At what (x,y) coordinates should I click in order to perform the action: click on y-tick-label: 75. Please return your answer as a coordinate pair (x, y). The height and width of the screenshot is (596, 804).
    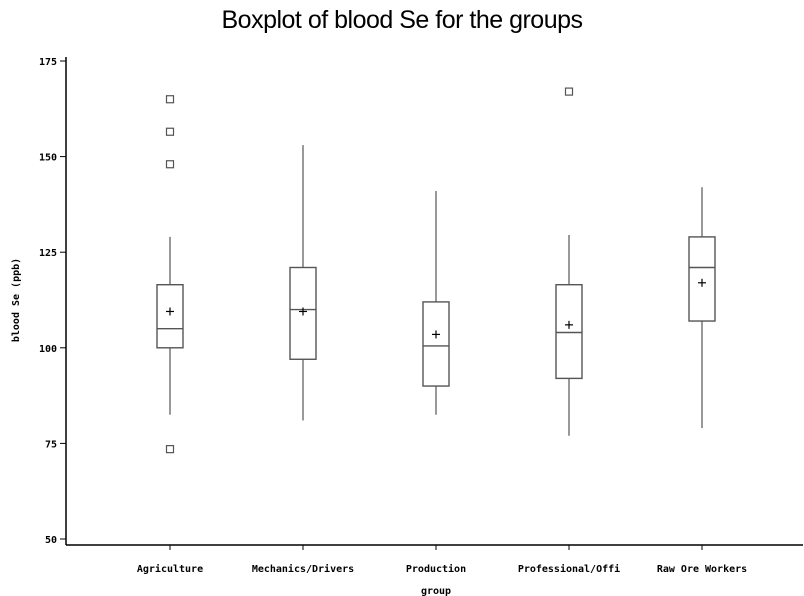
    Looking at the image, I should click on (51, 444).